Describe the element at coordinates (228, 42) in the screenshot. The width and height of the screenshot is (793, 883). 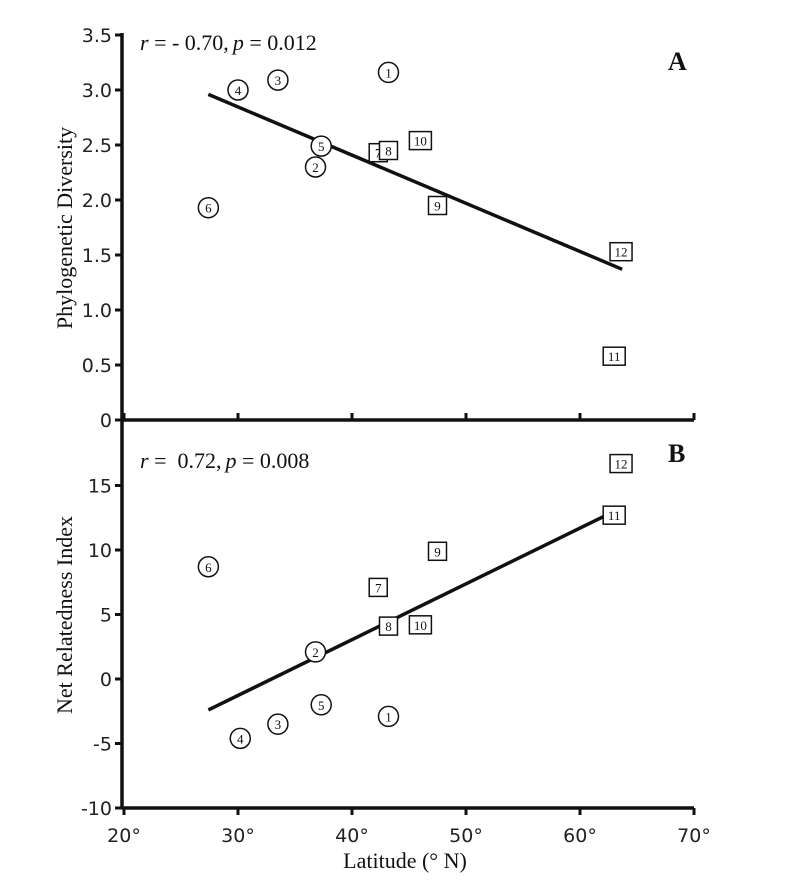
I see `panel-a-annotation: r = - 0.70, p = 0.012` at that location.